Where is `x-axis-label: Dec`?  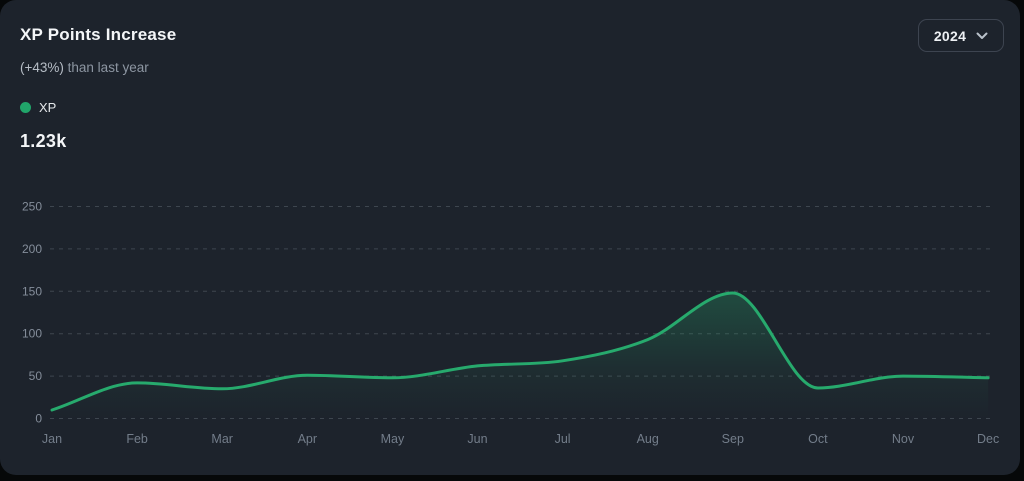 x-axis-label: Dec is located at coordinates (988, 439).